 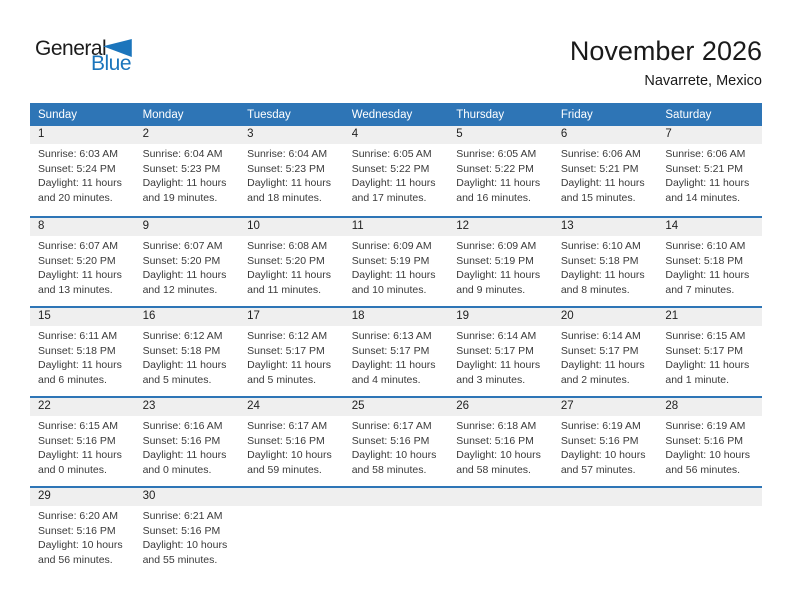 I want to click on title-block: November 2026 Navarrete, Mexico, so click(x=666, y=62).